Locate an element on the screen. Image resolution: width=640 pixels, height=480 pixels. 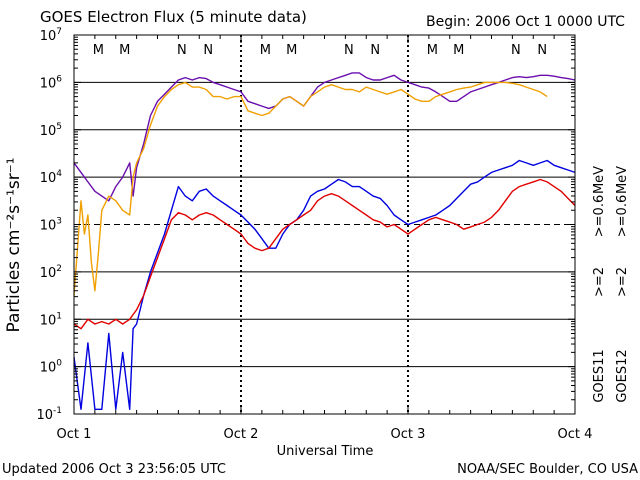
legend-satellite-label: GOES12 is located at coordinates (622, 375).